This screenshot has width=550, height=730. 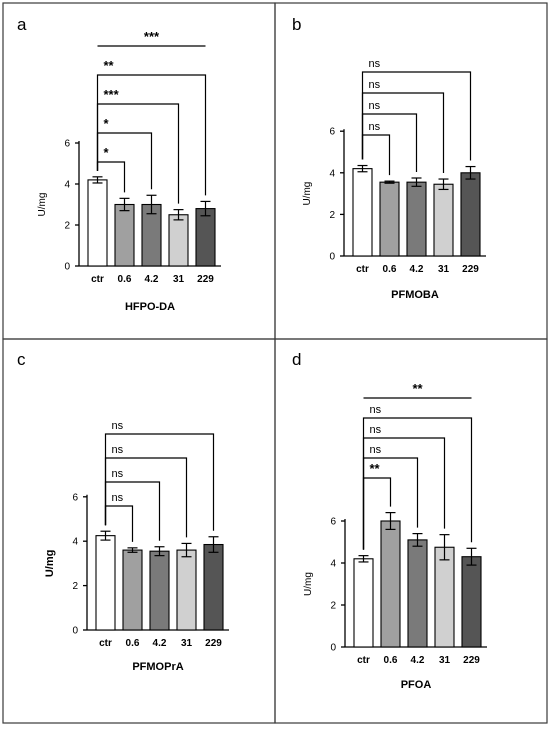 I want to click on x-axis-label: PFOA, so click(x=416, y=685).